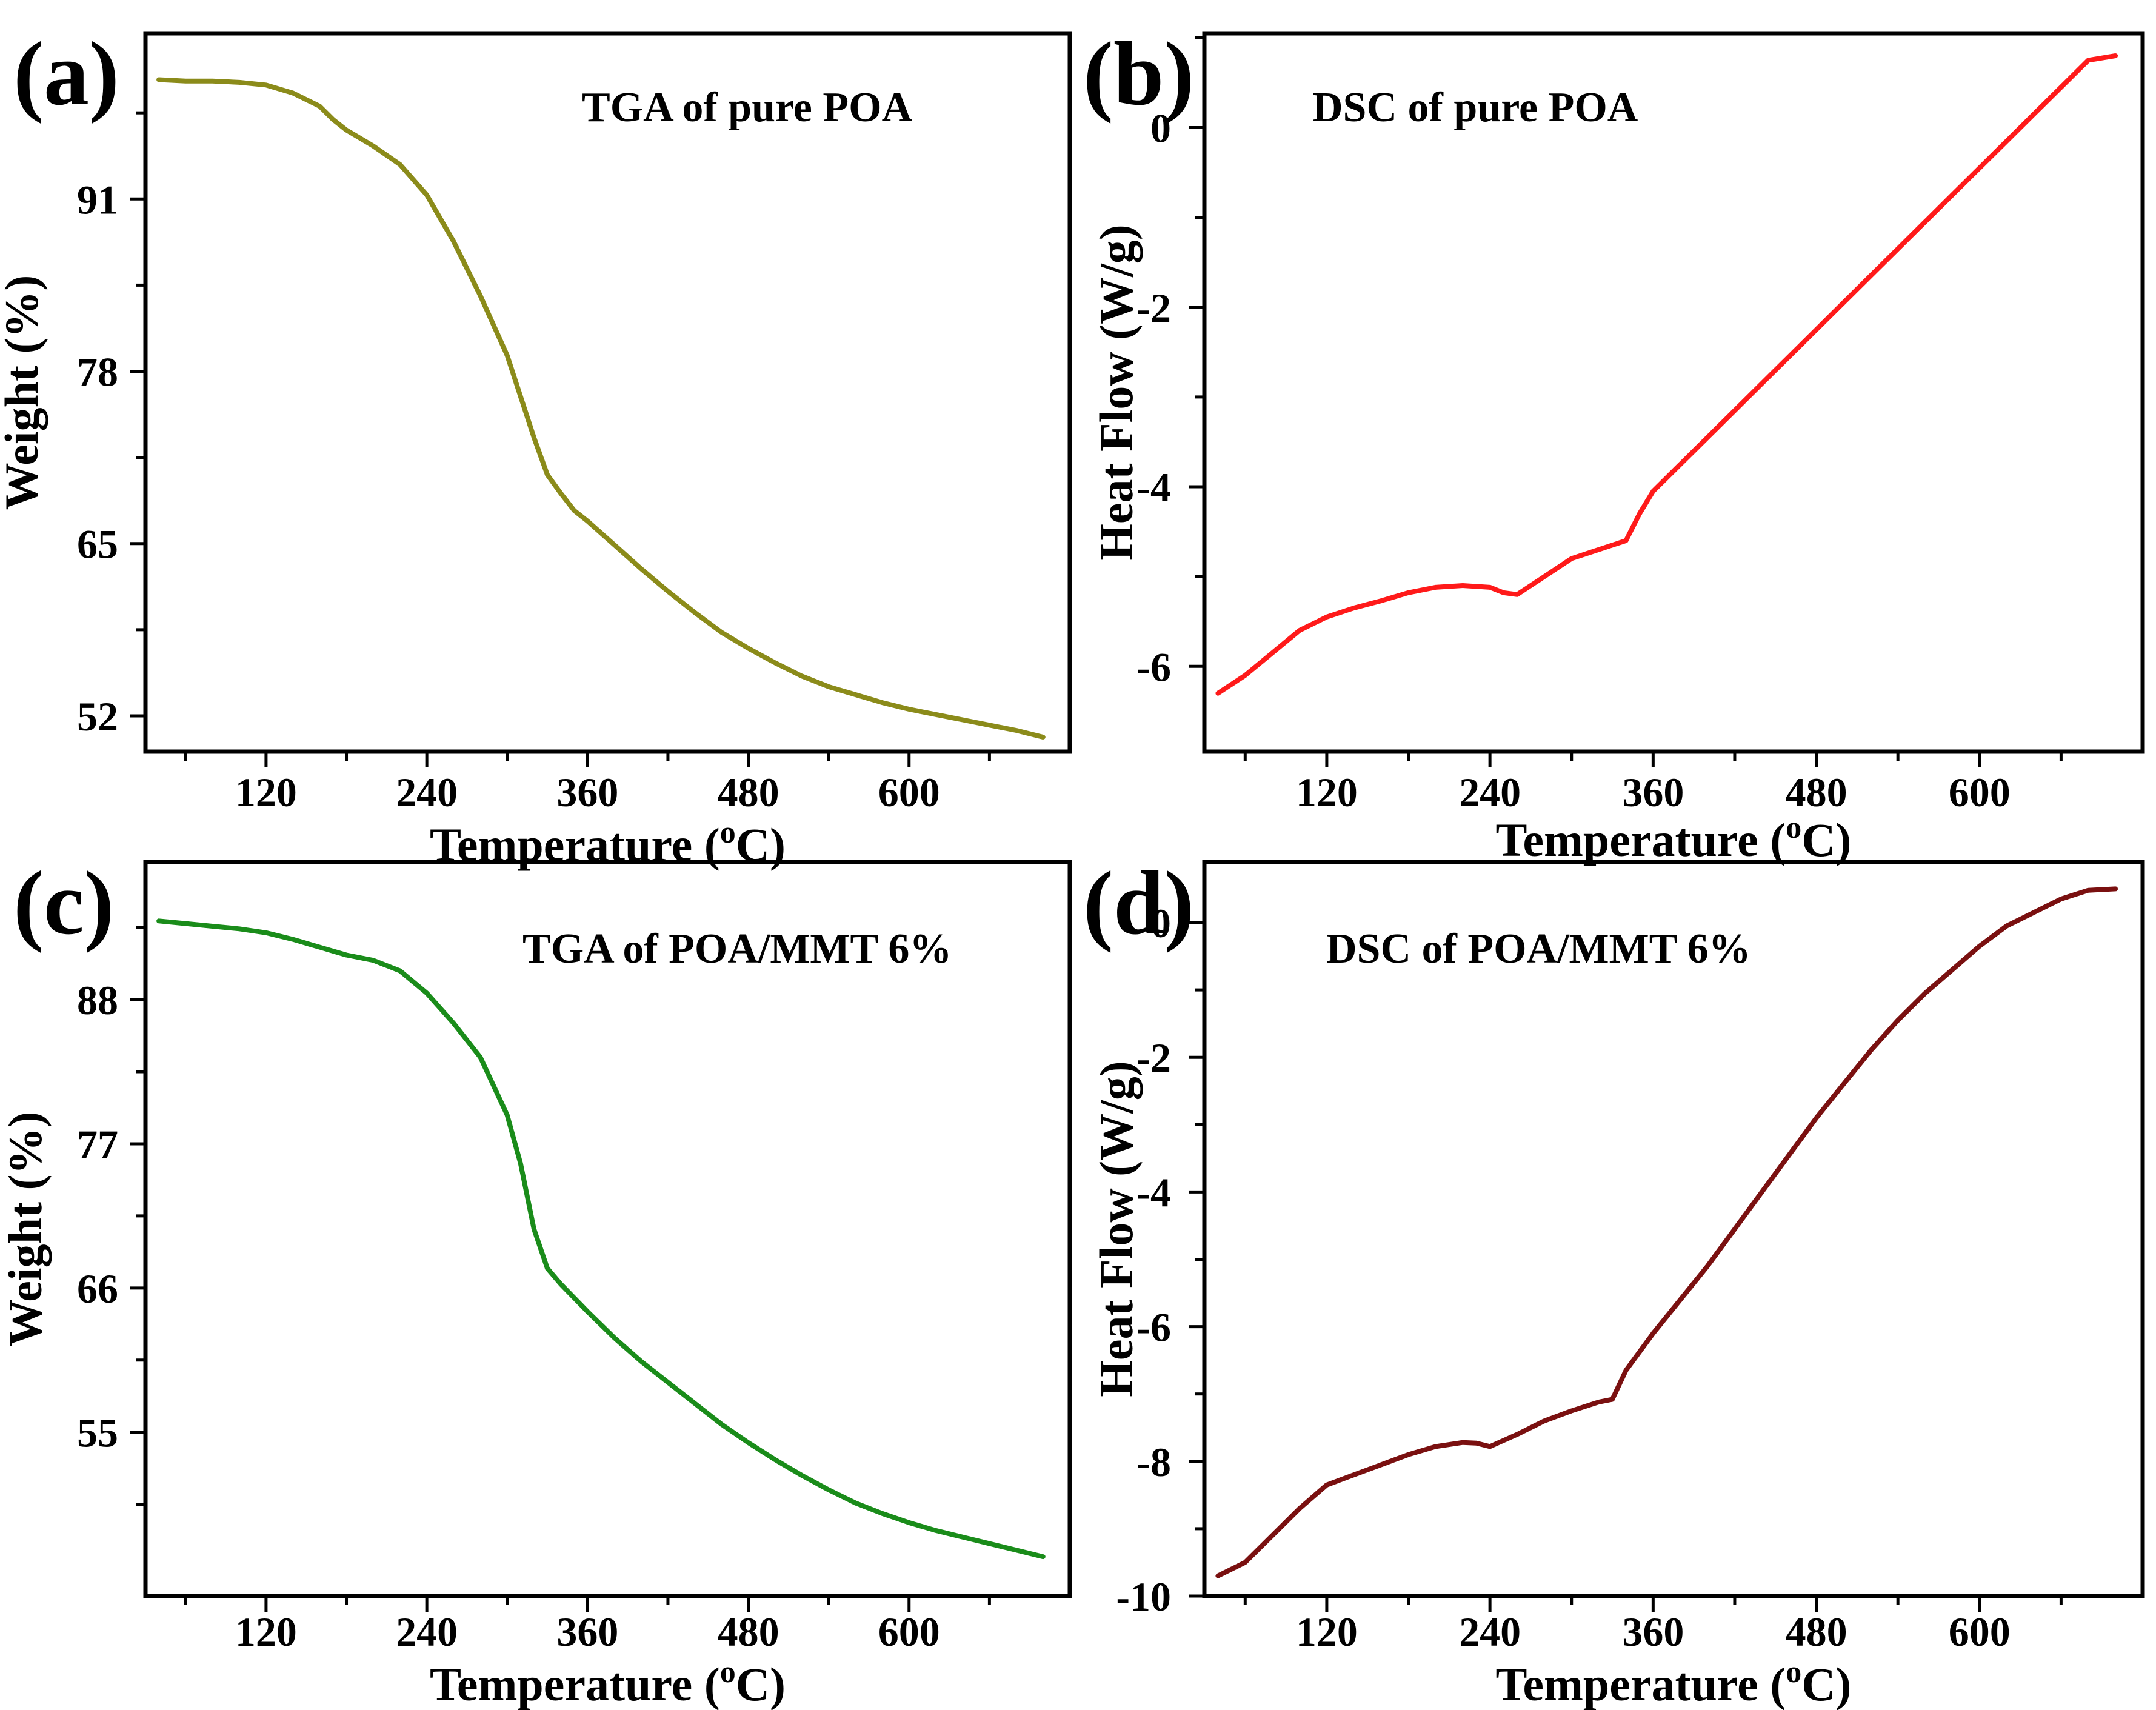 This screenshot has height=1710, width=2156. Describe the element at coordinates (98, 372) in the screenshot. I see `y-tick-label: 78` at that location.